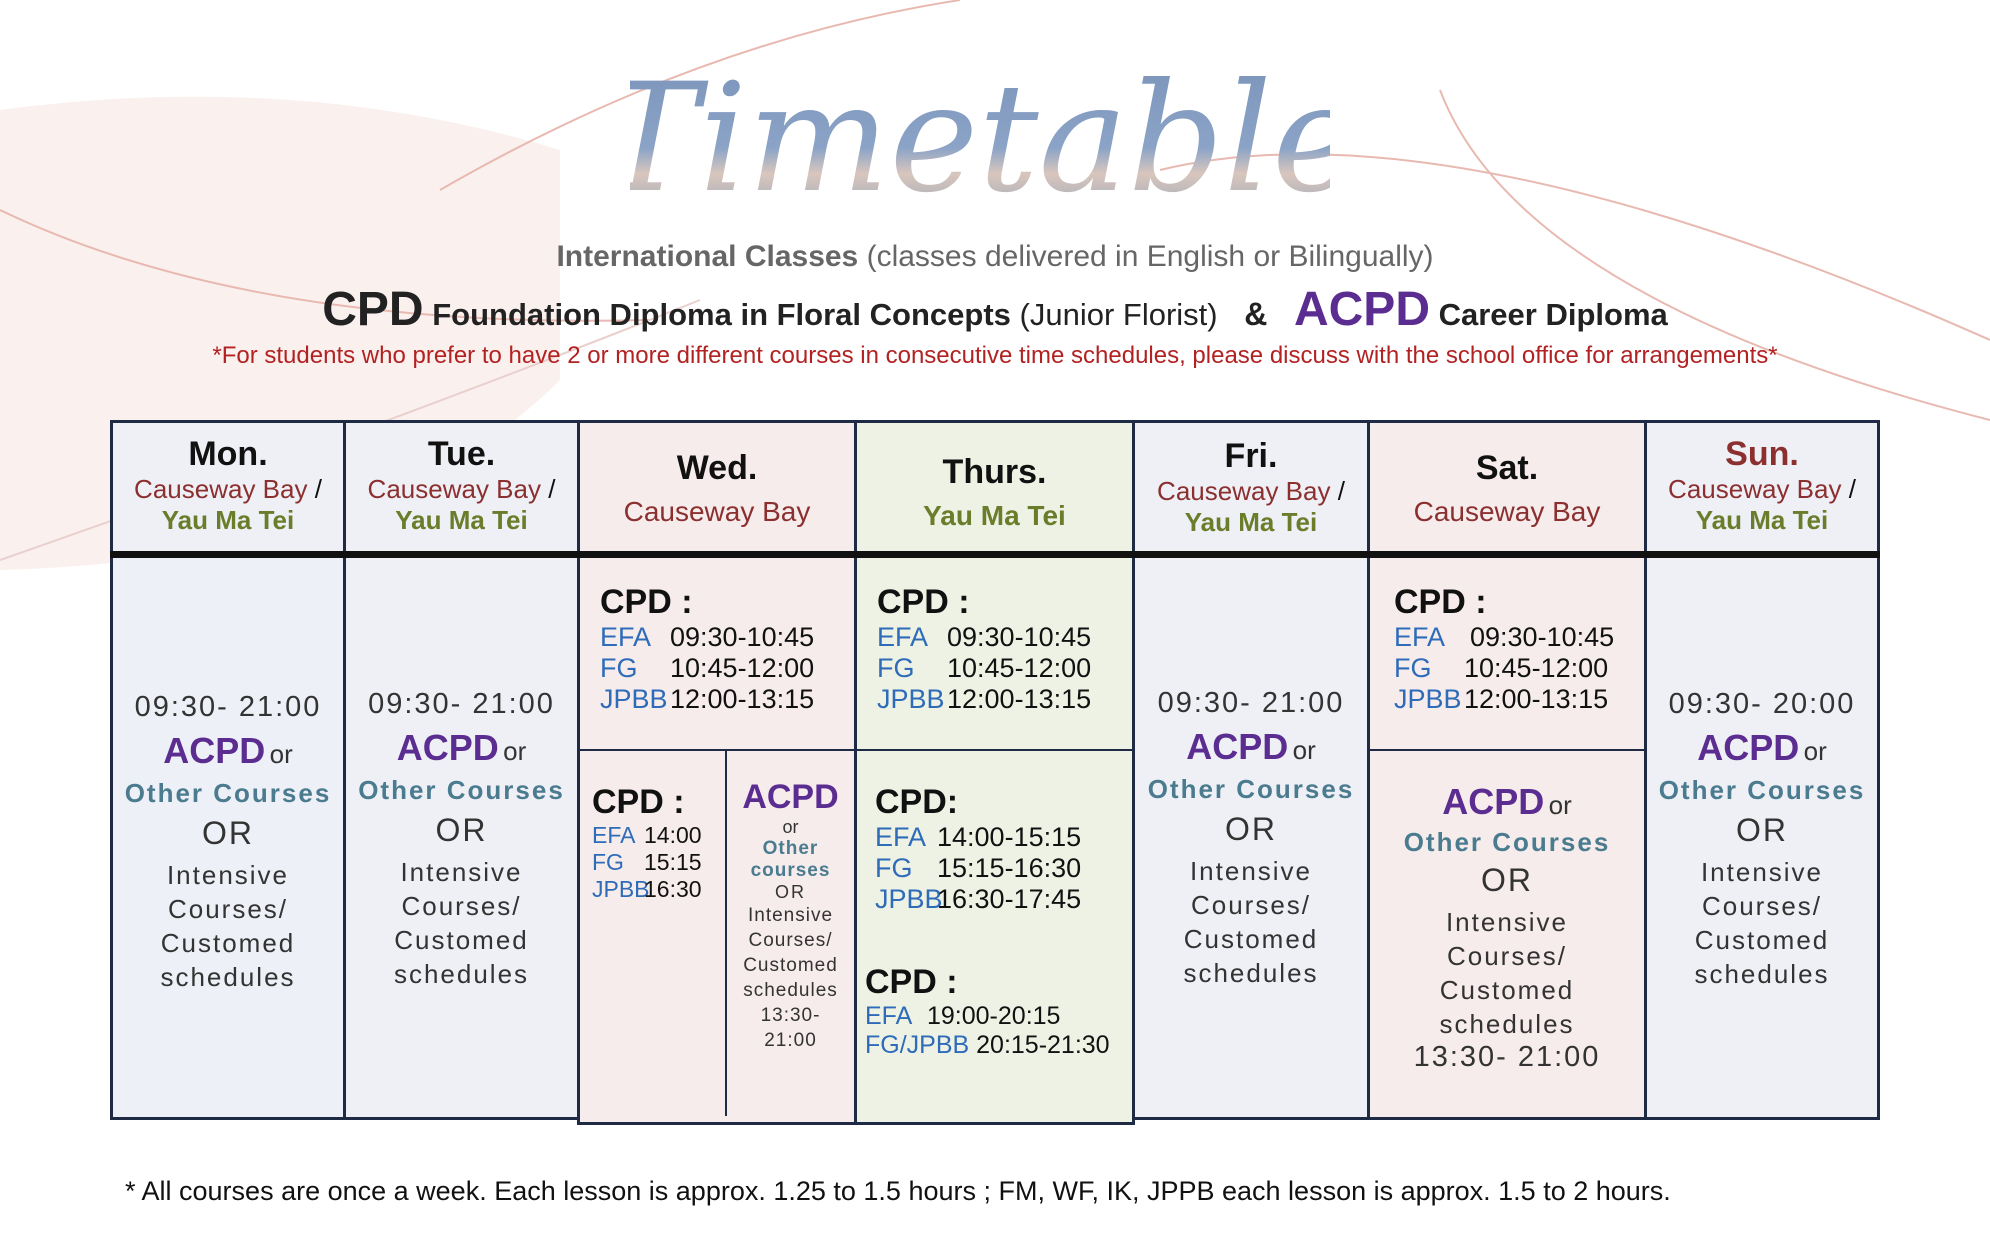  Describe the element at coordinates (994, 472) in the screenshot. I see `day-name: Thurs.` at that location.